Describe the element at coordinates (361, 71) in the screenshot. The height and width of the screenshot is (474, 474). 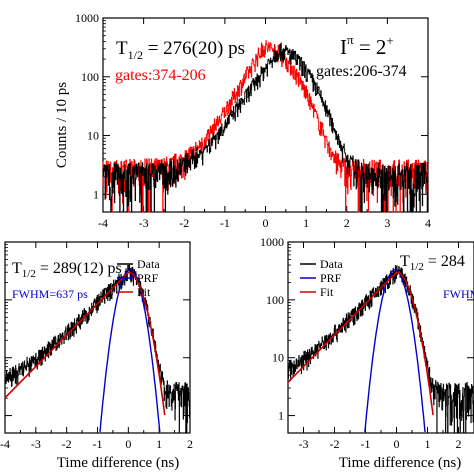
I see `gate-label-black: gates:206-374` at that location.